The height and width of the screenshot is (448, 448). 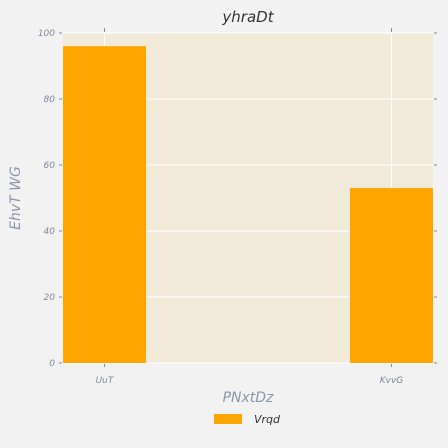 What do you see at coordinates (248, 398) in the screenshot?
I see `x-axis-label: PNxtDz` at bounding box center [248, 398].